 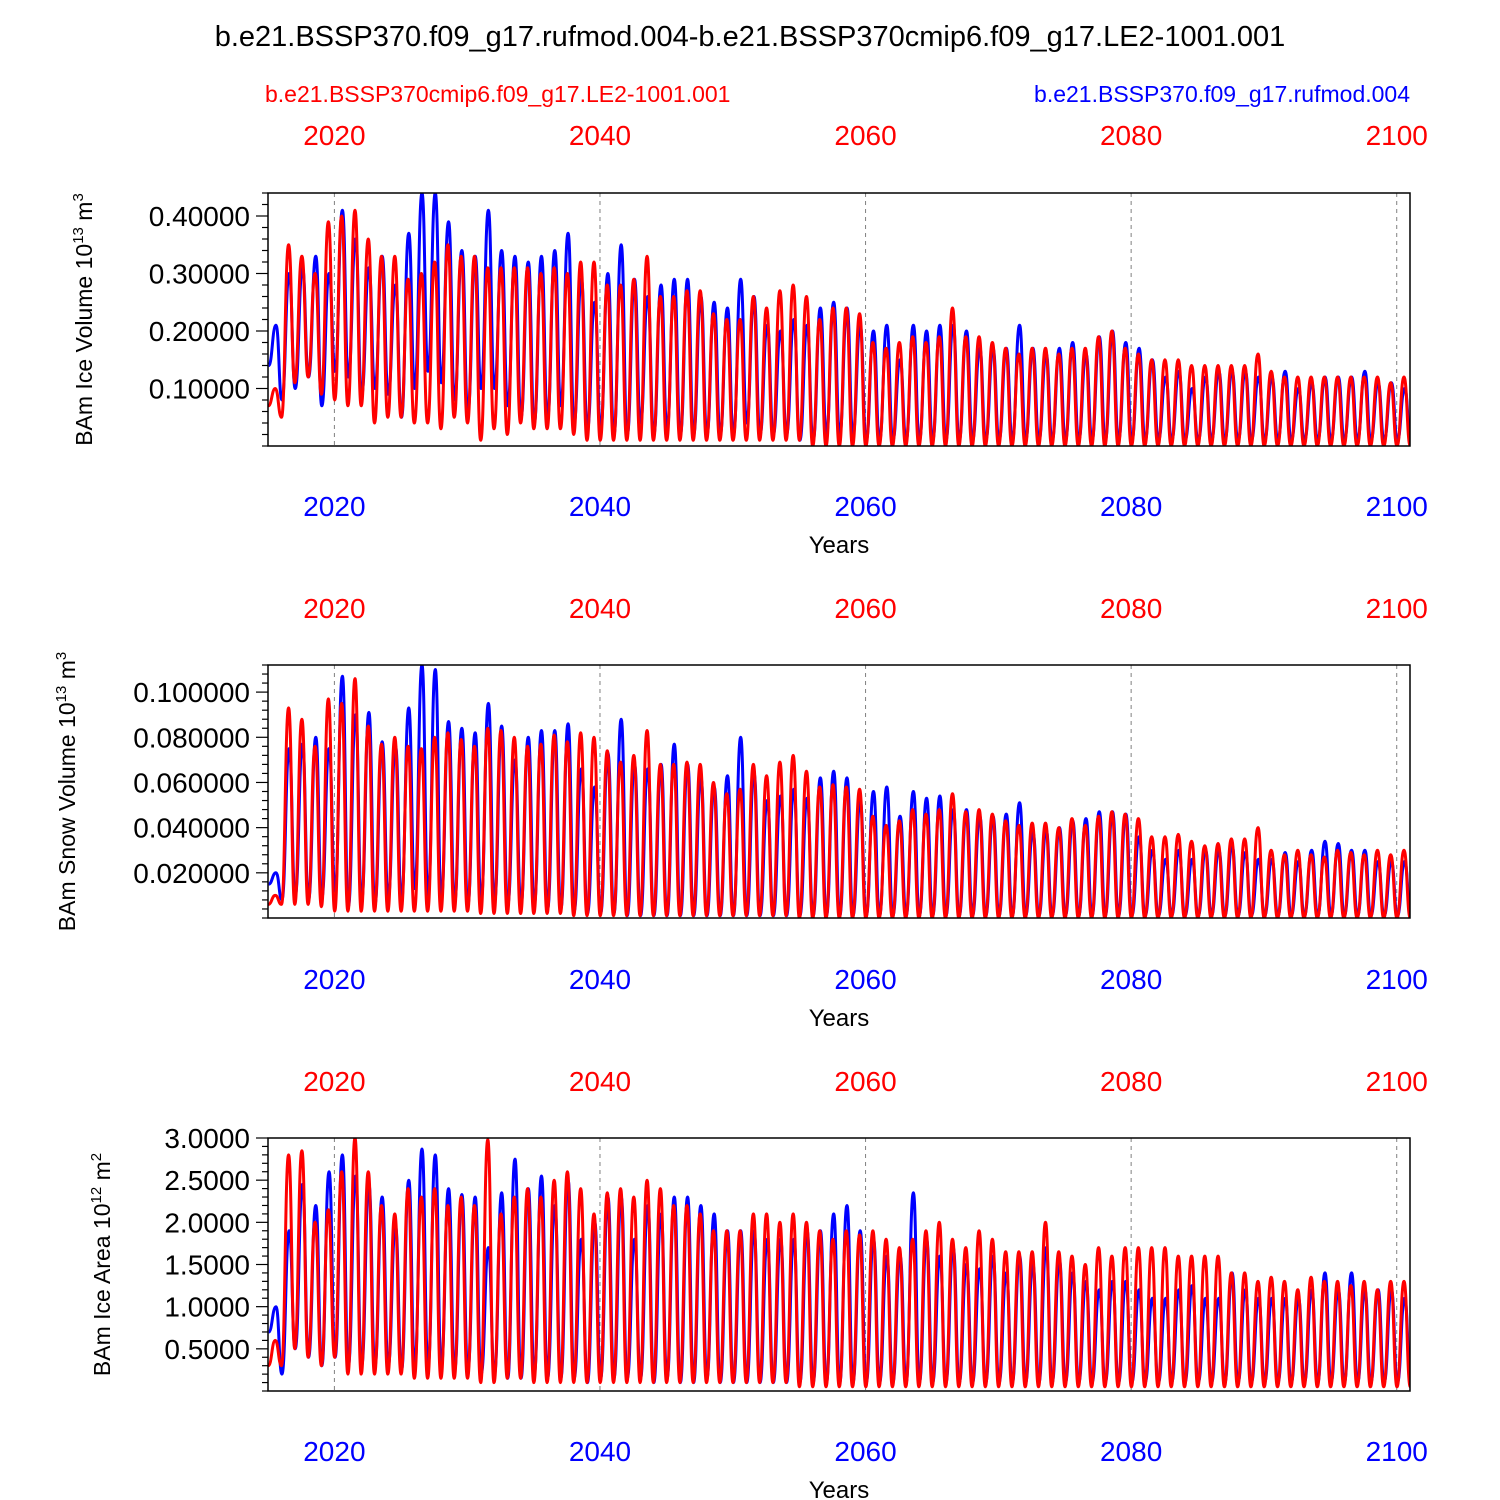 I want to click on y-tick-label: 0.080000, so click(x=191, y=737).